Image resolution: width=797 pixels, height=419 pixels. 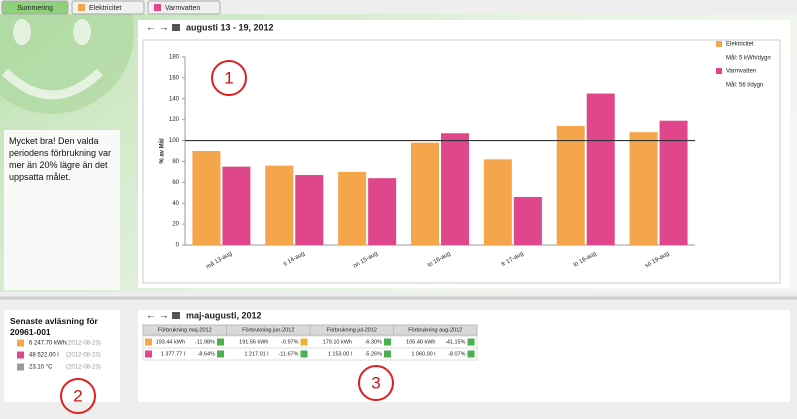 What do you see at coordinates (170, 342) in the screenshot?
I see `table-value: 193.44 kWh` at bounding box center [170, 342].